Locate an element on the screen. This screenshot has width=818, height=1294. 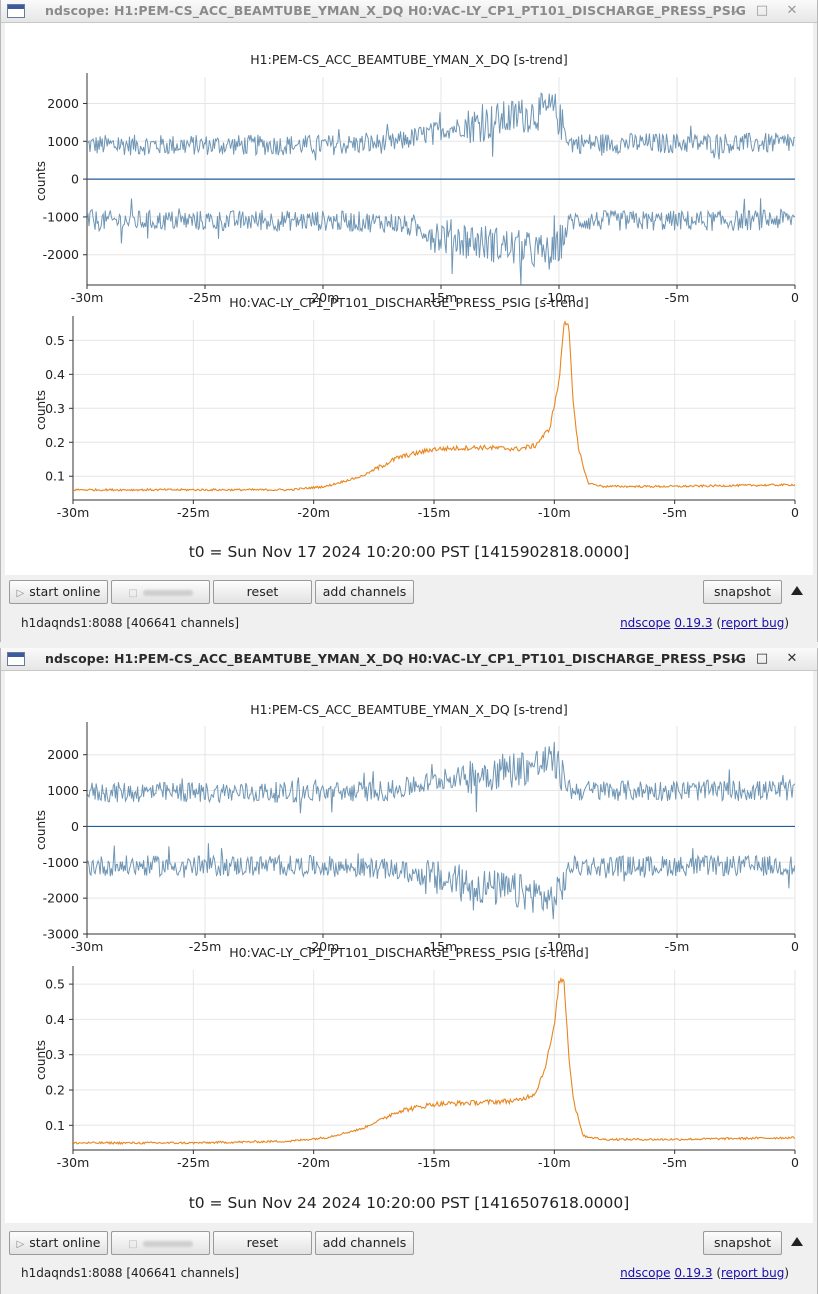
y-tick-label: 0.5 is located at coordinates (55, 340).